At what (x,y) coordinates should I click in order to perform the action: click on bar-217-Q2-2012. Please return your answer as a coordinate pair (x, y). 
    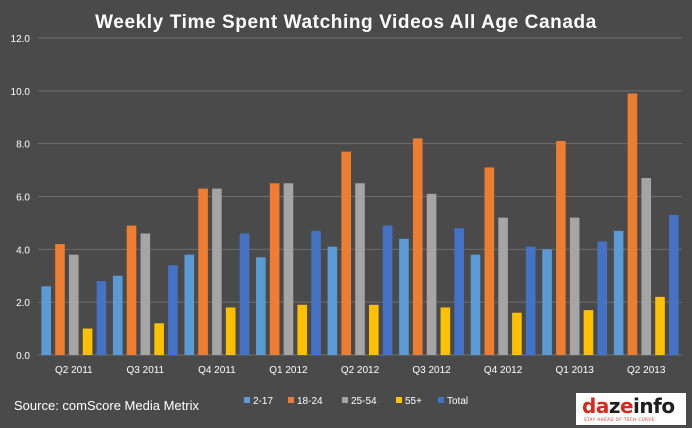
    Looking at the image, I should click on (332, 300).